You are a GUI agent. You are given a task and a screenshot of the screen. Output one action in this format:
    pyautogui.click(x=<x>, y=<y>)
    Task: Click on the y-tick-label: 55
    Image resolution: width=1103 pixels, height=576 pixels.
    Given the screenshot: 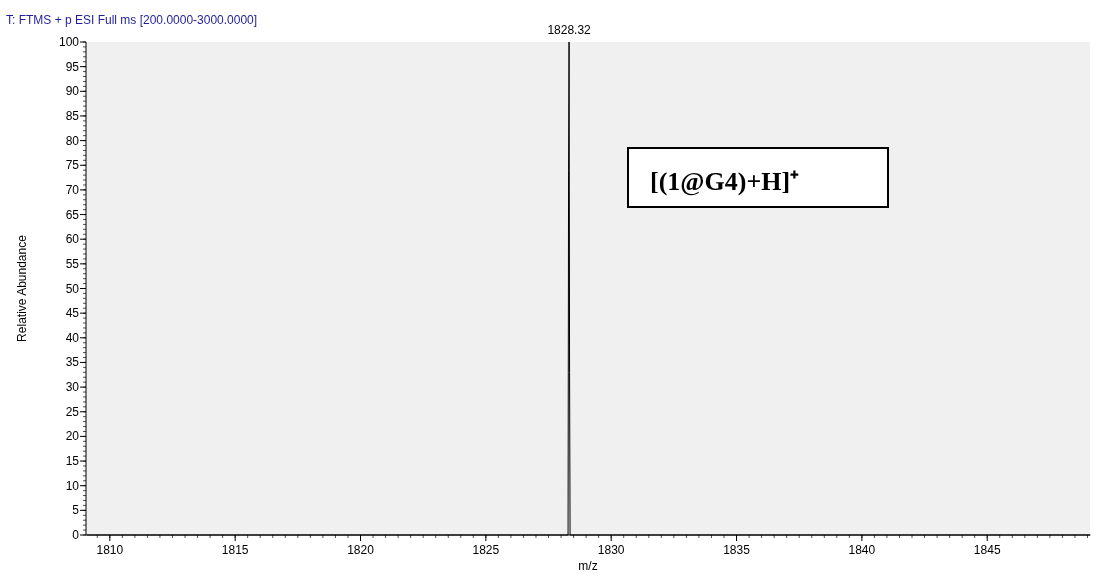 What is the action you would take?
    pyautogui.click(x=72, y=263)
    